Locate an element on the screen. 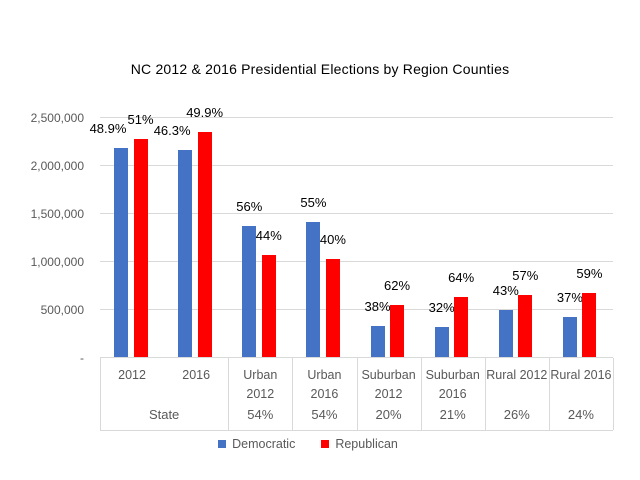 Image resolution: width=640 pixels, height=480 pixels. y-tick-label: 1,000,000 is located at coordinates (57, 261).